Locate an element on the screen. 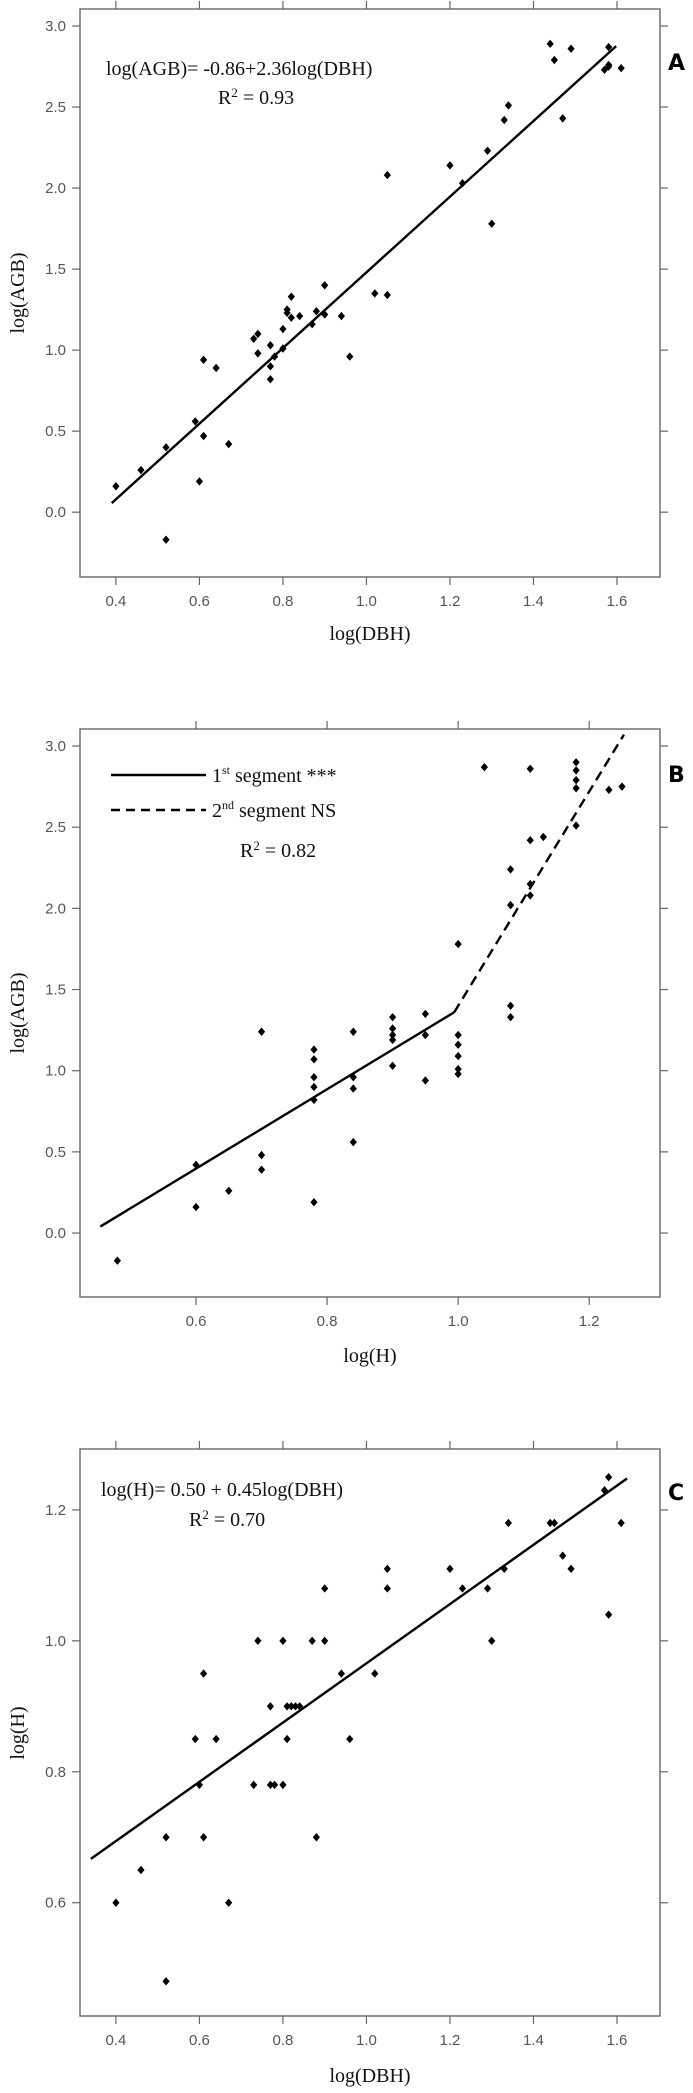 The image size is (693, 2093). x-tick-label: 1.4 is located at coordinates (533, 2040).